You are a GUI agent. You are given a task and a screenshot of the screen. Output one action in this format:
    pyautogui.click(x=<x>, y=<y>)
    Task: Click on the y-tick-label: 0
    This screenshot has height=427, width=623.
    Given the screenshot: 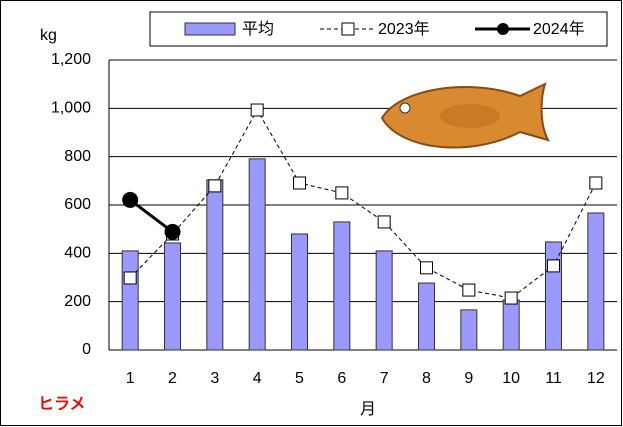 What is the action you would take?
    pyautogui.click(x=86, y=349)
    